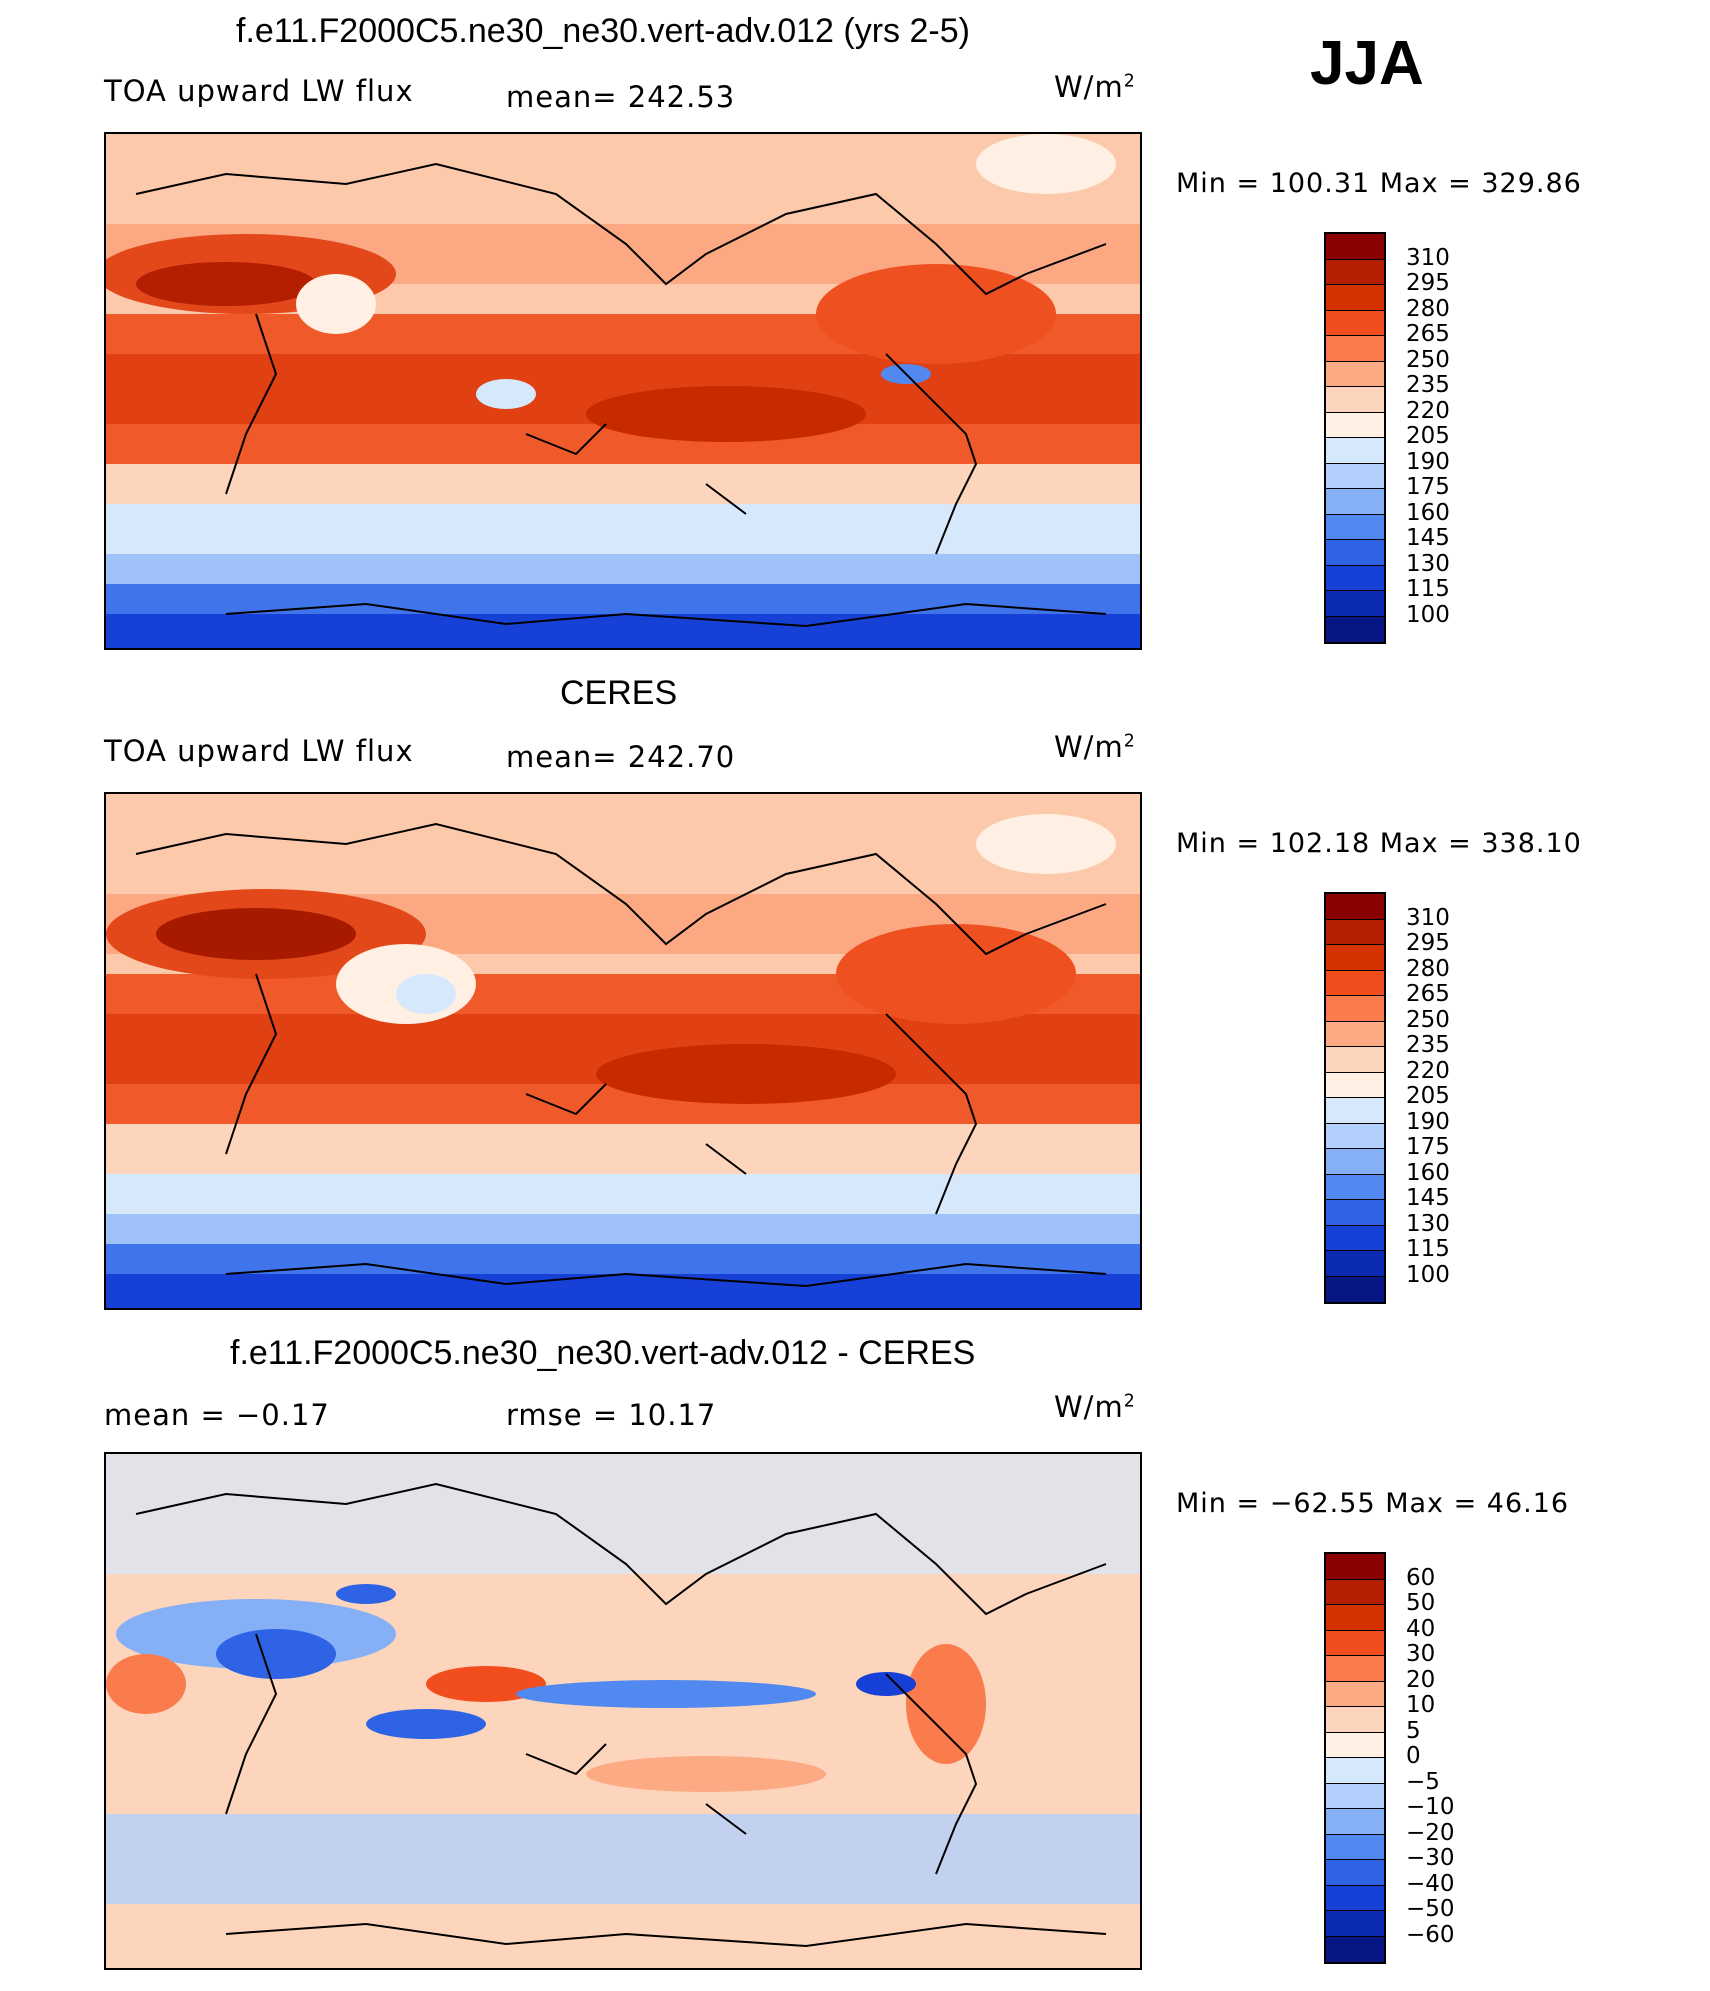 The width and height of the screenshot is (1710, 1991). Describe the element at coordinates (1367, 63) in the screenshot. I see `season-label: JJA` at that location.